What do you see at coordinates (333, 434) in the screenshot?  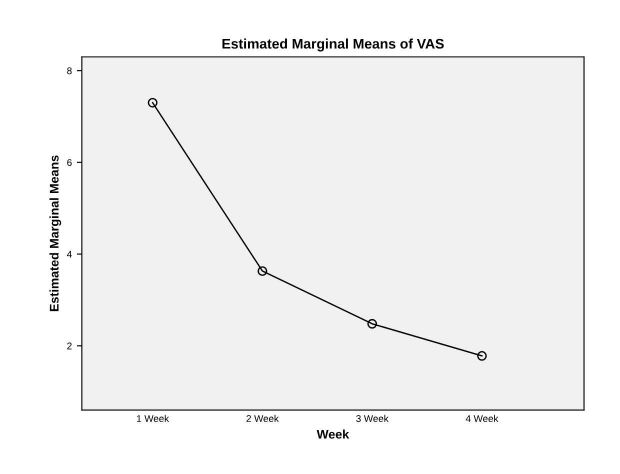 I see `x-axis-title: Week` at bounding box center [333, 434].